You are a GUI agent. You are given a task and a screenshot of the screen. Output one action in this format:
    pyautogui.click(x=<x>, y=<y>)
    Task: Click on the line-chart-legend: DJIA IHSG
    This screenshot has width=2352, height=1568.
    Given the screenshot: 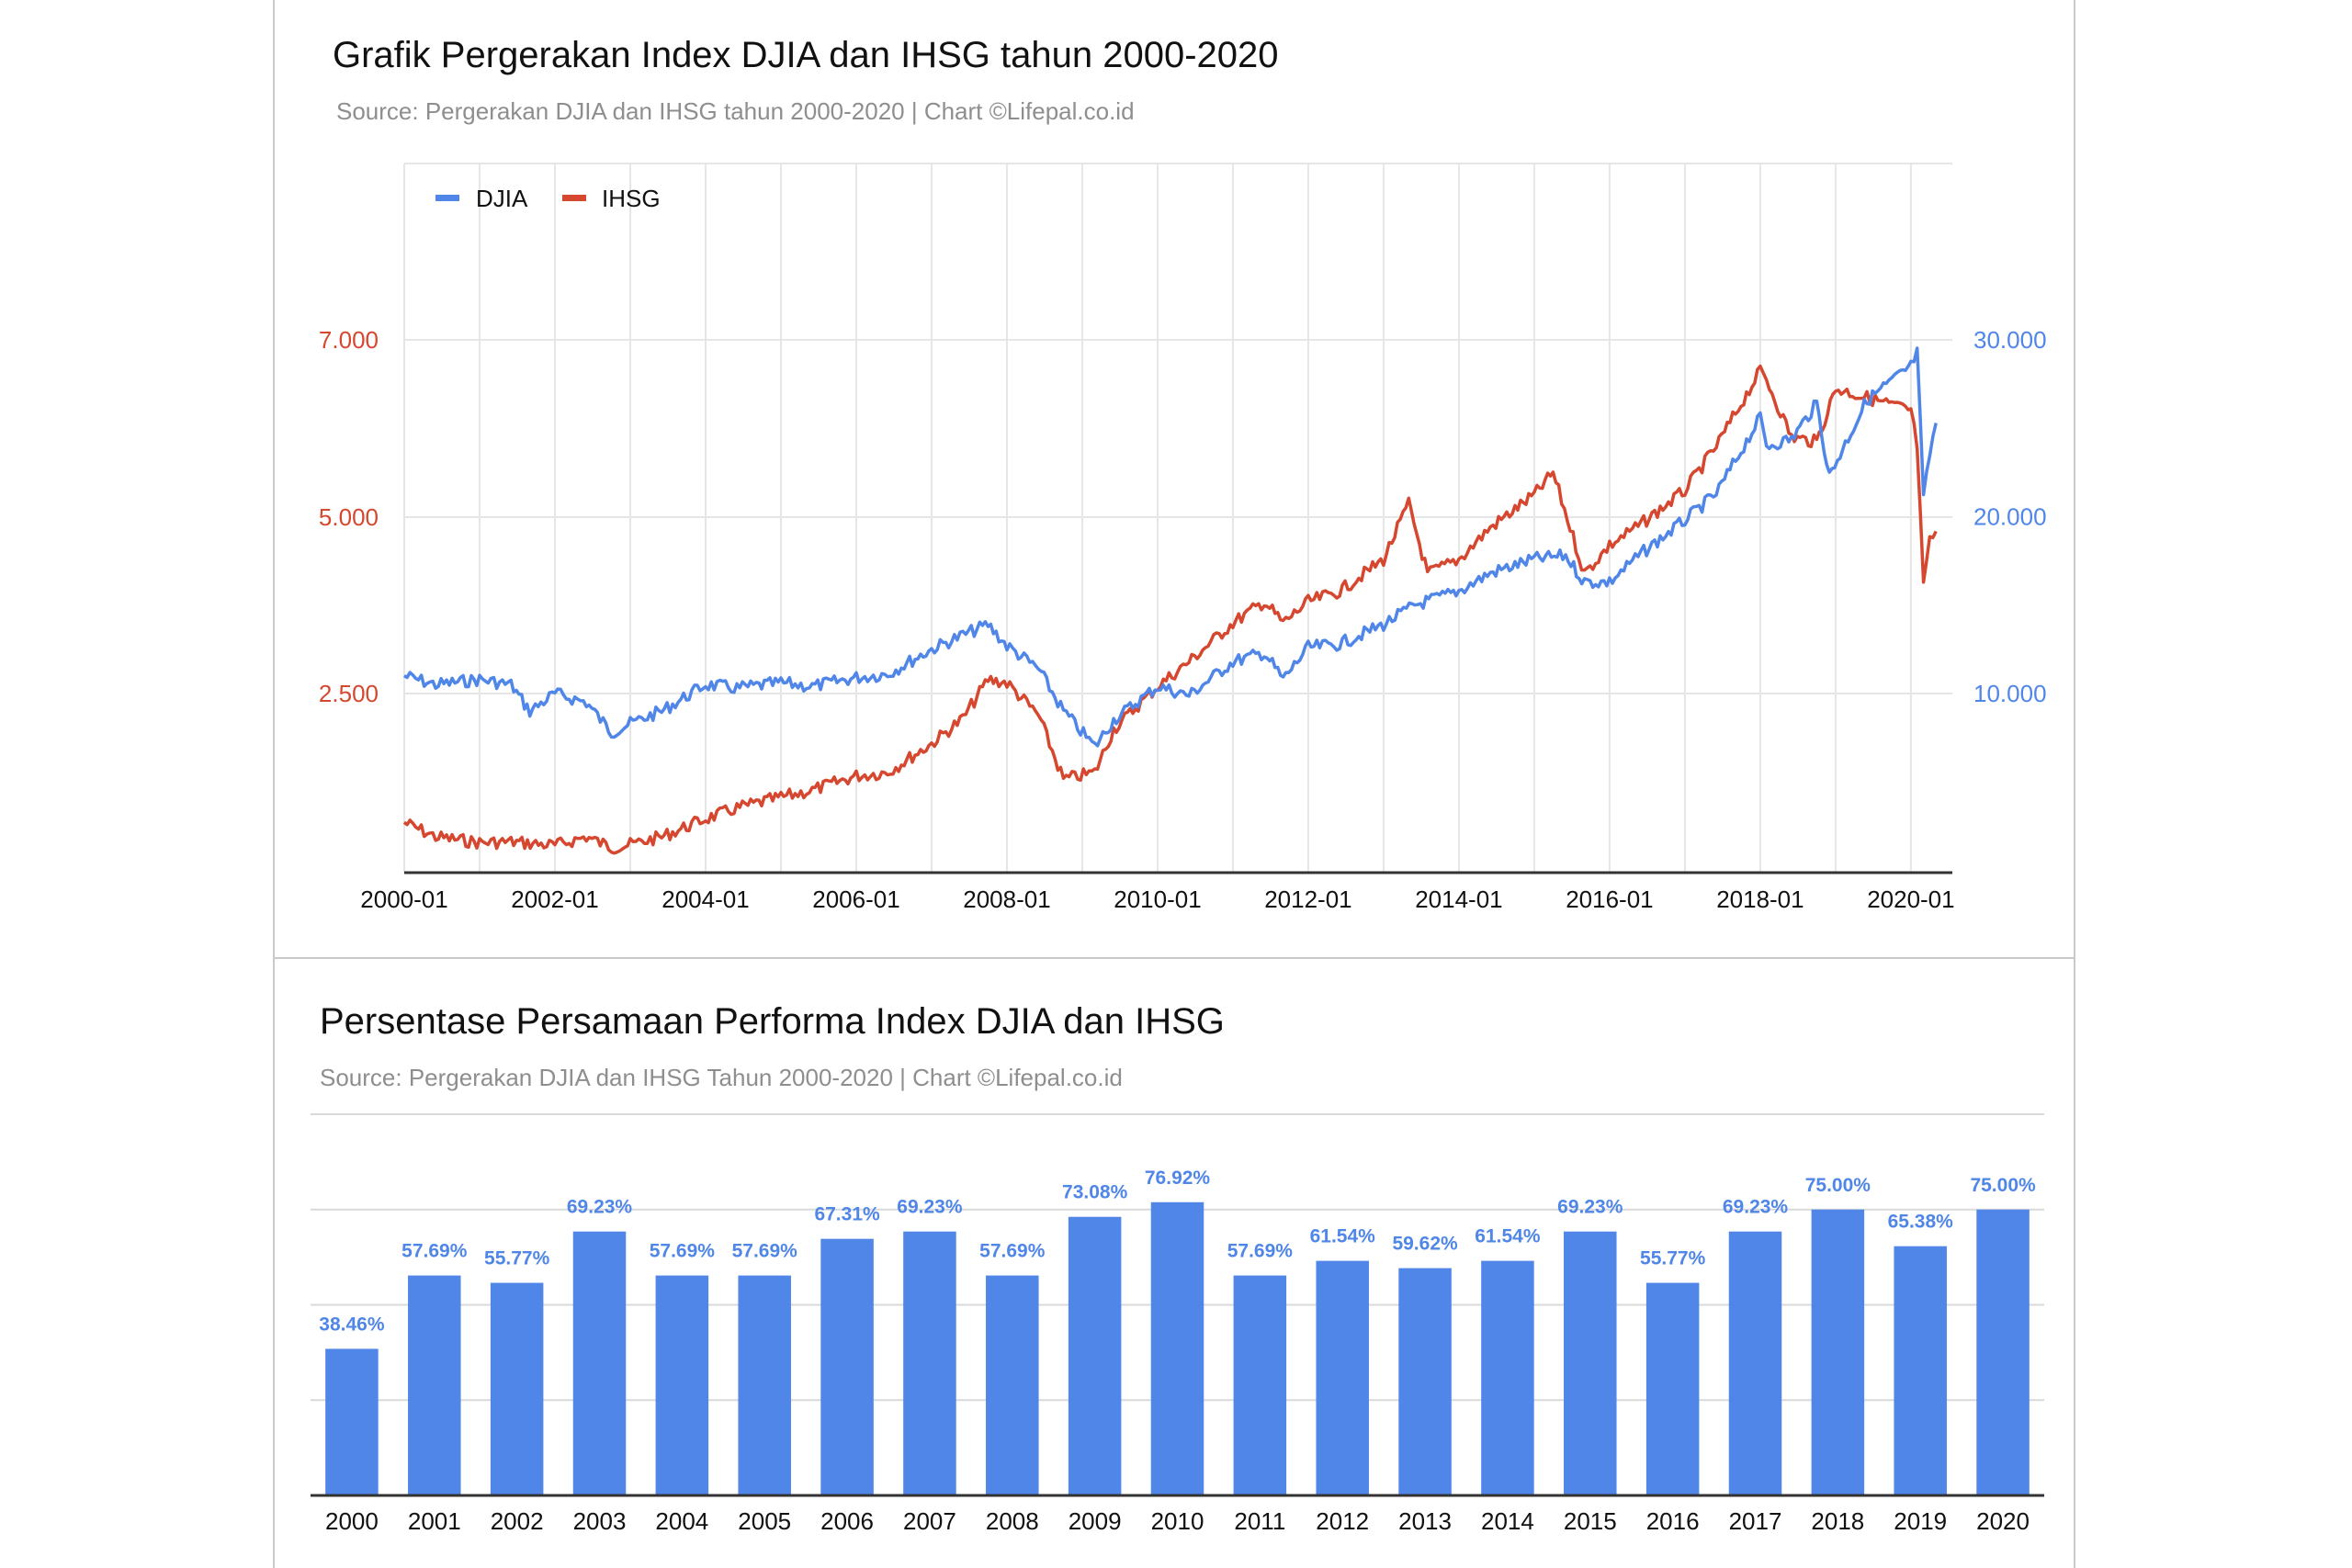 What is the action you would take?
    pyautogui.click(x=548, y=198)
    